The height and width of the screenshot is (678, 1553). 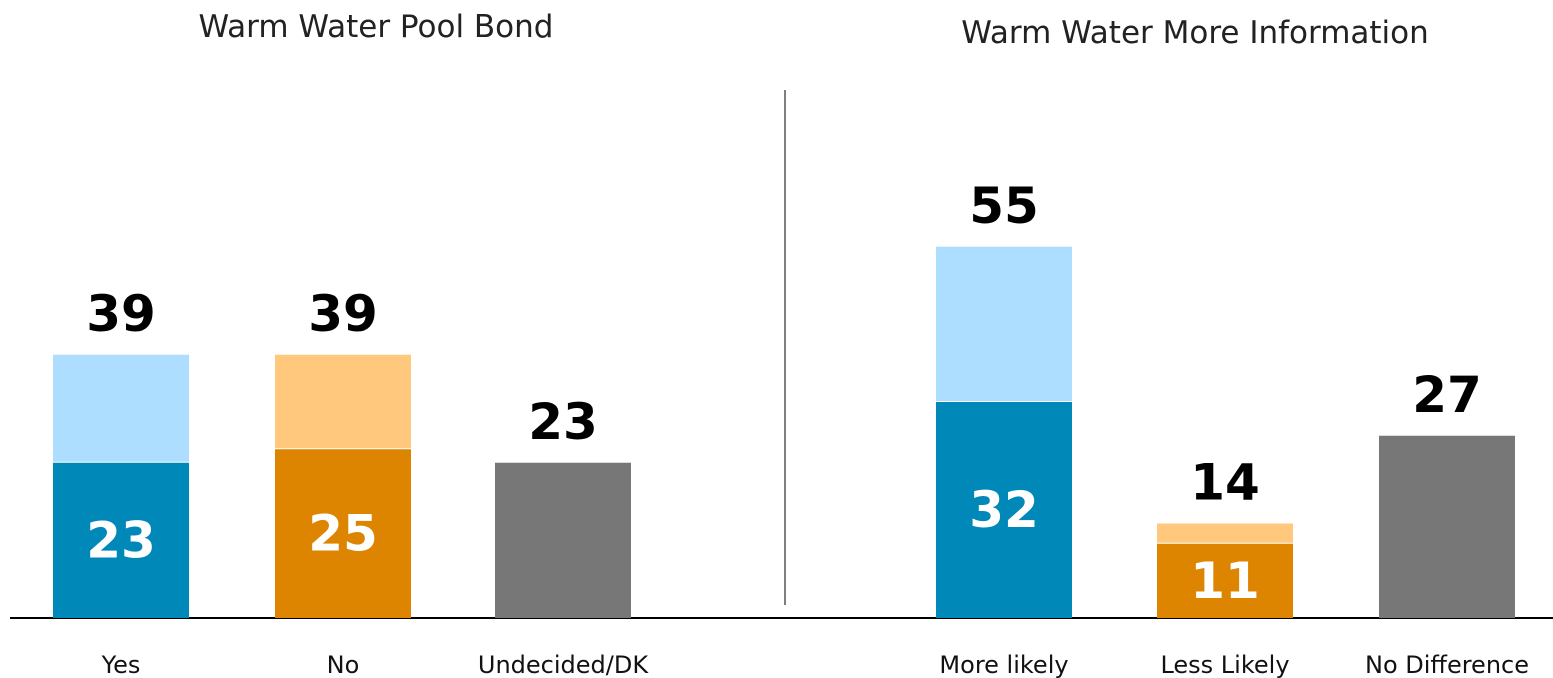 I want to click on bar-total-label-no-difference: 27, so click(x=1447, y=395).